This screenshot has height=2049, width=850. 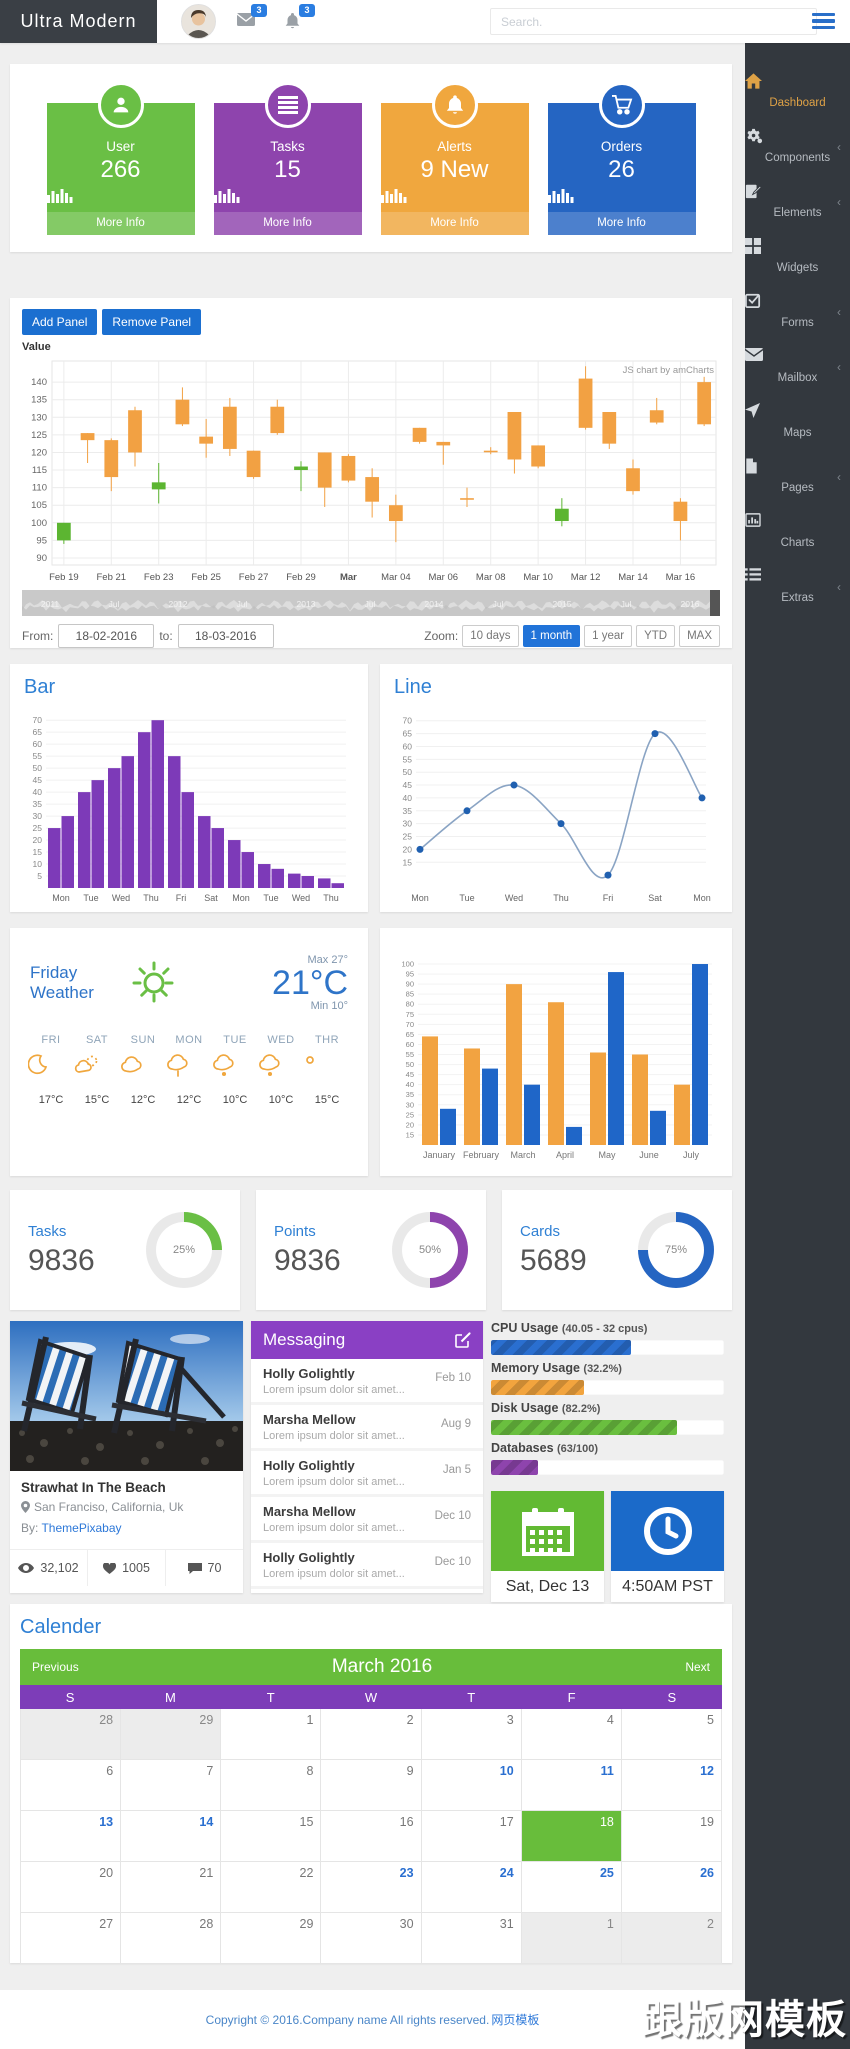 What do you see at coordinates (797, 422) in the screenshot?
I see `sidebar-item-maps: Maps` at bounding box center [797, 422].